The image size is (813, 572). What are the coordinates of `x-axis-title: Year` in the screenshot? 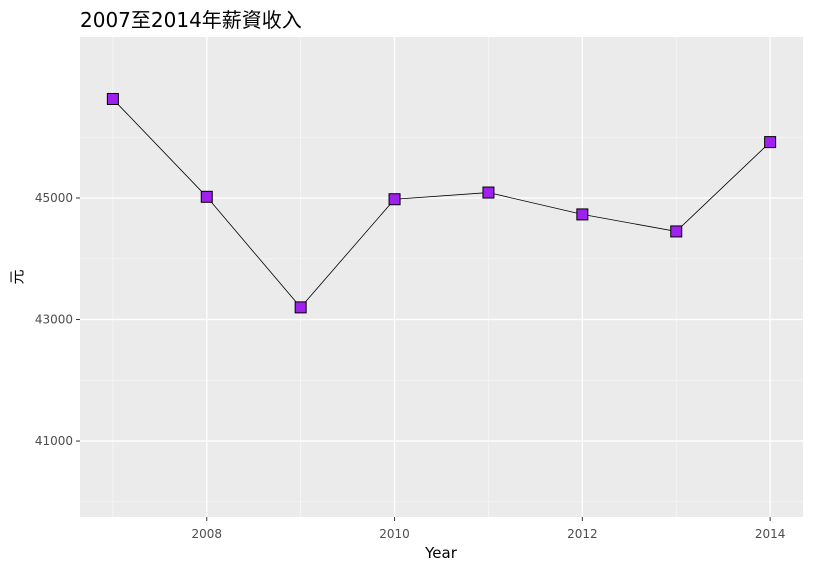 It's located at (441, 553).